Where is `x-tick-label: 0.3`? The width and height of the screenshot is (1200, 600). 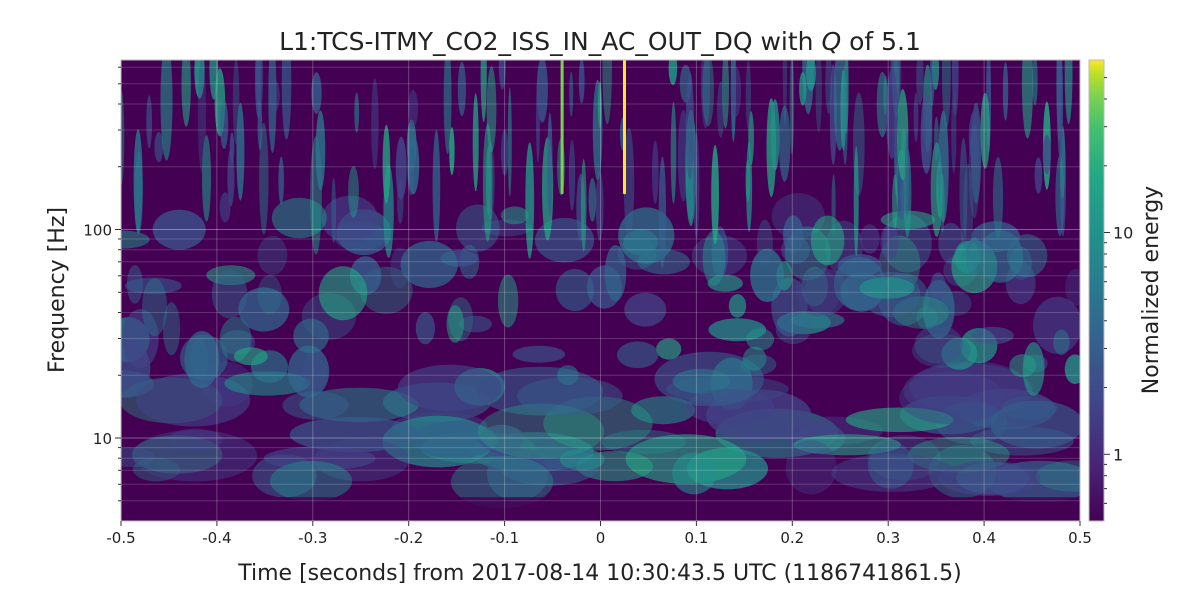
x-tick-label: 0.3 is located at coordinates (888, 538).